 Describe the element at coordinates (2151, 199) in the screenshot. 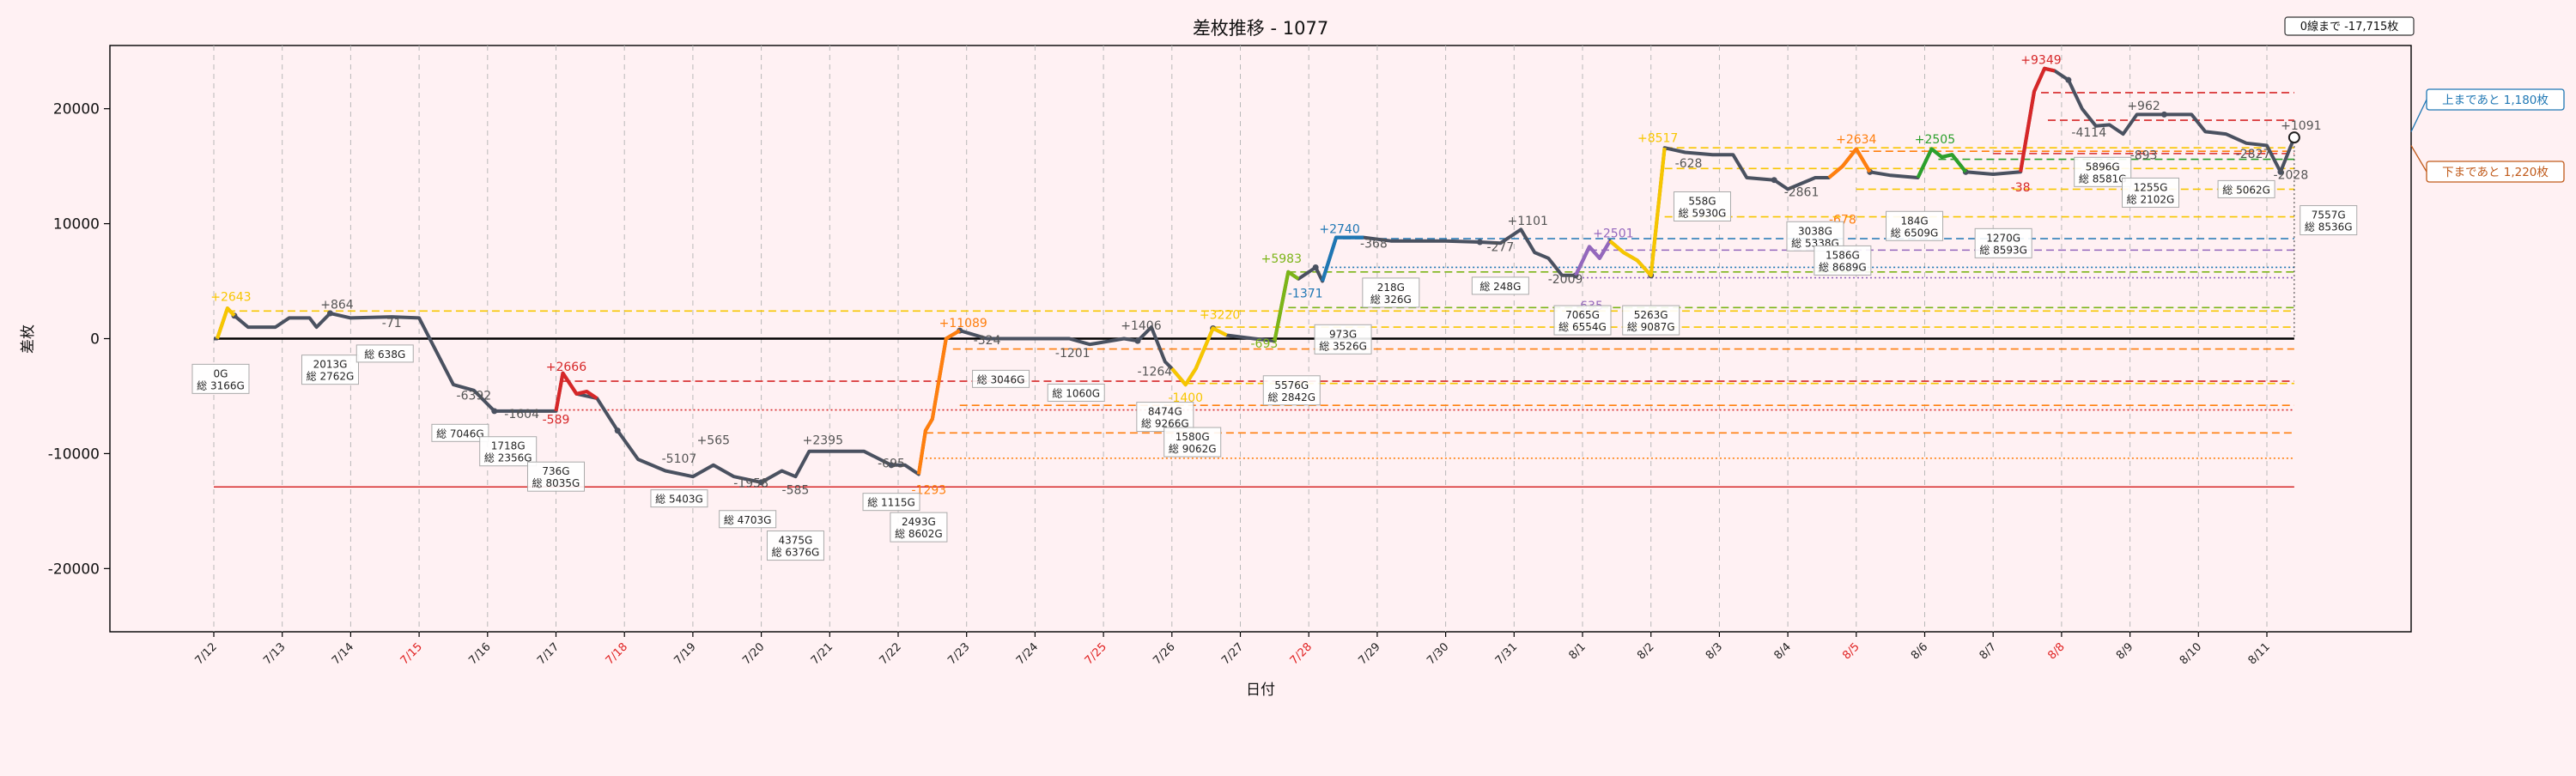

I see `game-box-text: 総 2102G` at that location.